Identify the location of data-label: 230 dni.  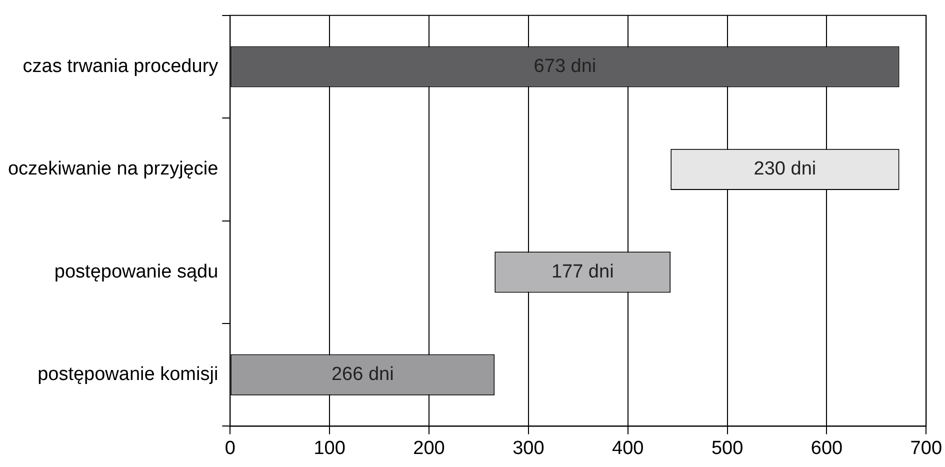
(785, 169).